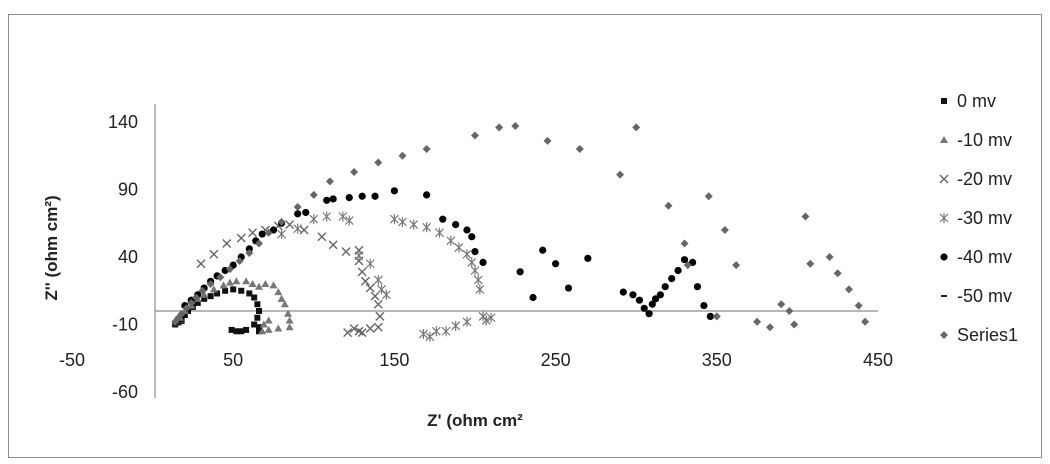  What do you see at coordinates (984, 257) in the screenshot?
I see `legend-label: -40 mv` at bounding box center [984, 257].